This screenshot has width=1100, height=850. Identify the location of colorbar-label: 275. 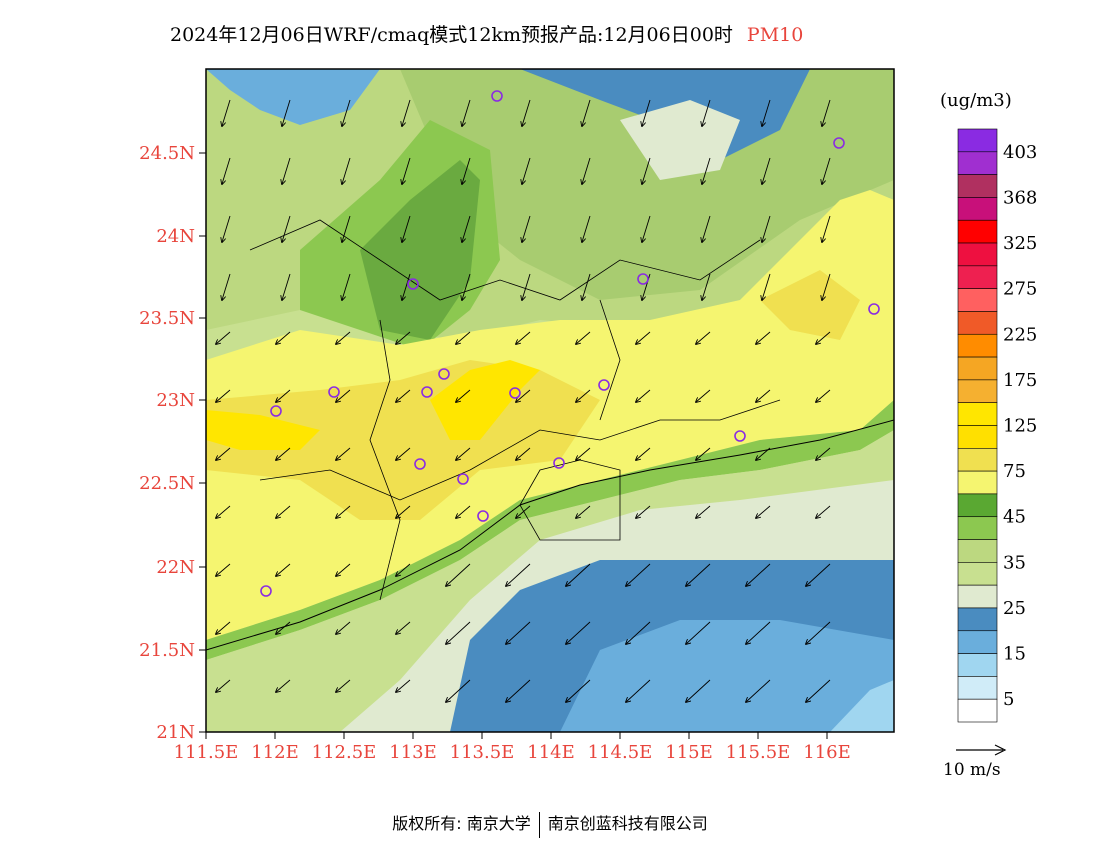
(1020, 289).